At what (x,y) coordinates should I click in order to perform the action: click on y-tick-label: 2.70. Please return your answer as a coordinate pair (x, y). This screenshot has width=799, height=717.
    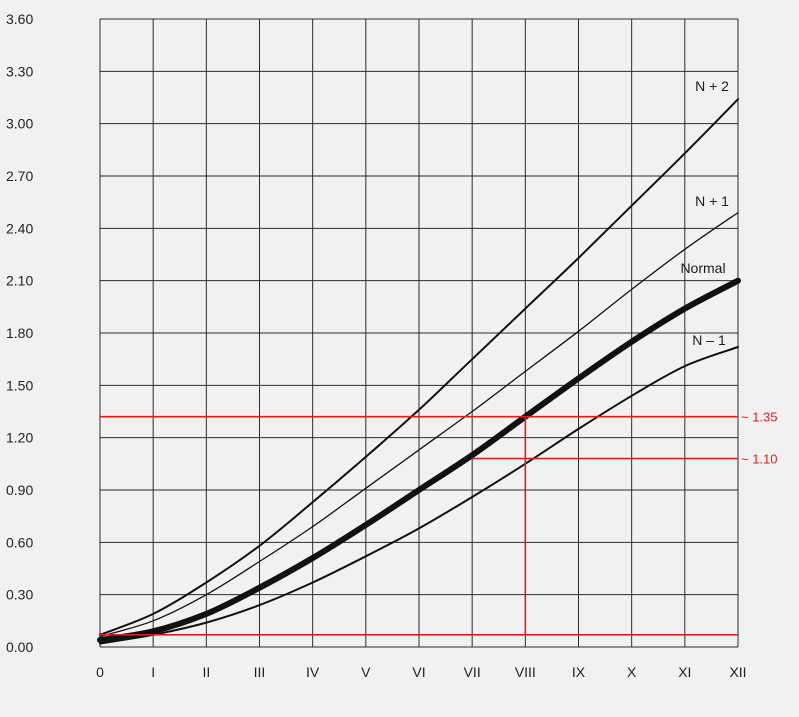
    Looking at the image, I should click on (19, 176).